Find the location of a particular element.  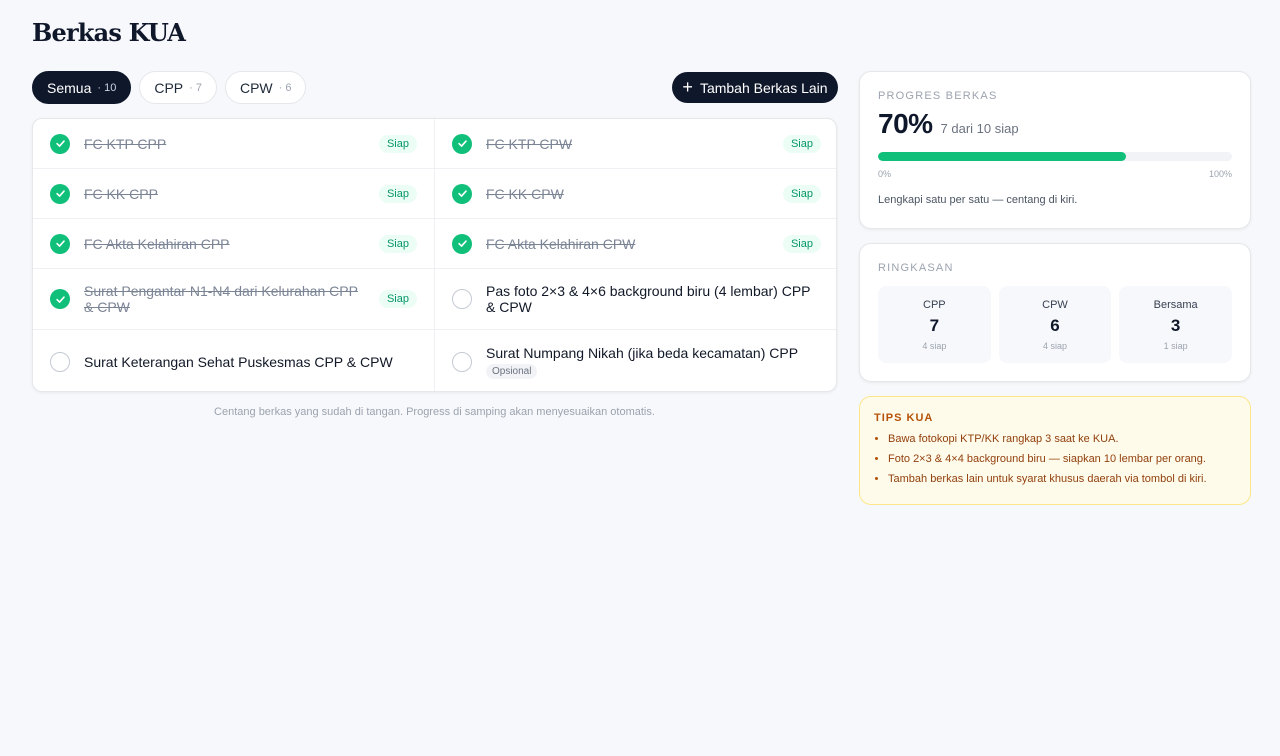

checklist-item-label: FC KTP CPP is located at coordinates (125, 143).